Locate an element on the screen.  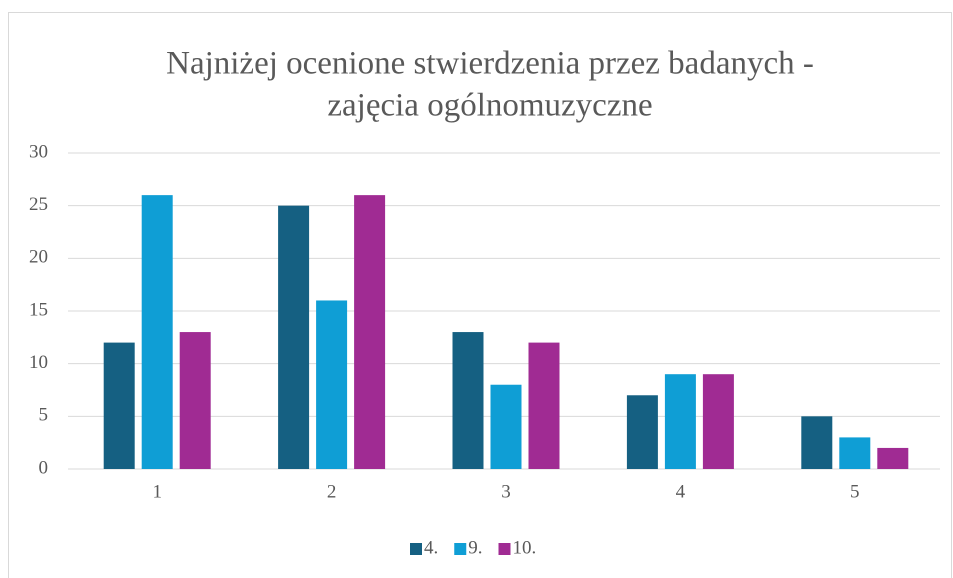
y-tick-label: 25 is located at coordinates (38, 204).